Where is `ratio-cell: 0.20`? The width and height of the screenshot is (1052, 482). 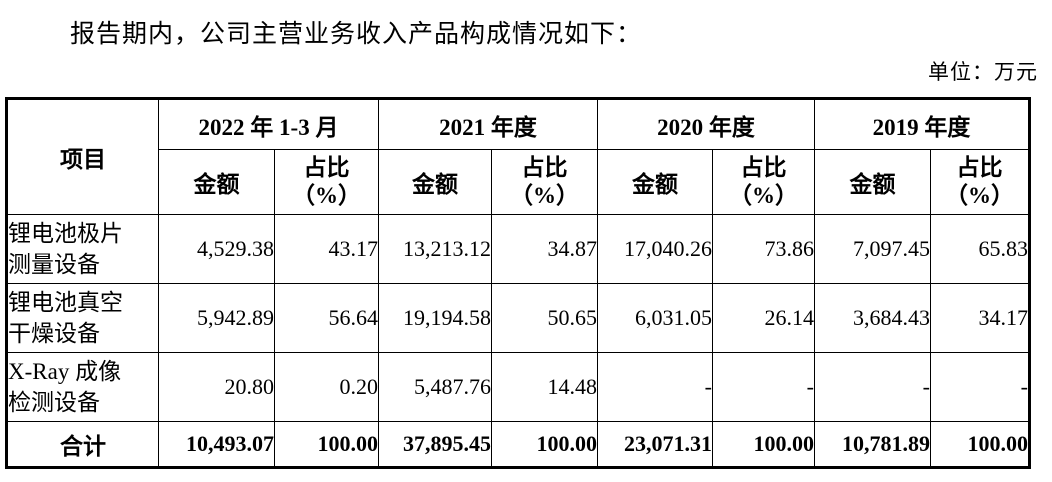 ratio-cell: 0.20 is located at coordinates (326, 387).